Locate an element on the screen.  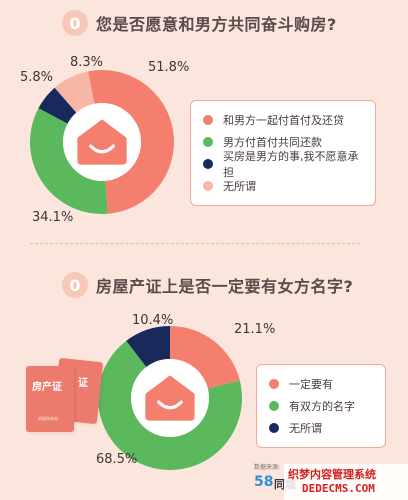
question-2-badge: 0 is located at coordinates (75, 285).